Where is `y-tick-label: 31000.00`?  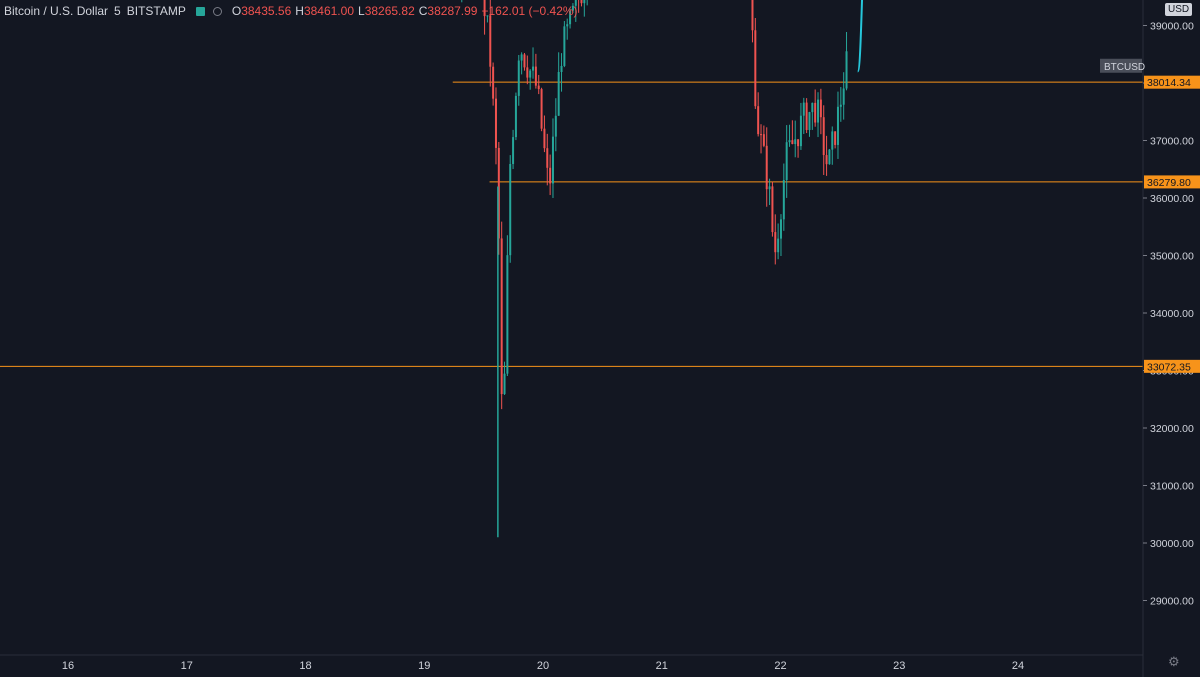 y-tick-label: 31000.00 is located at coordinates (1172, 487).